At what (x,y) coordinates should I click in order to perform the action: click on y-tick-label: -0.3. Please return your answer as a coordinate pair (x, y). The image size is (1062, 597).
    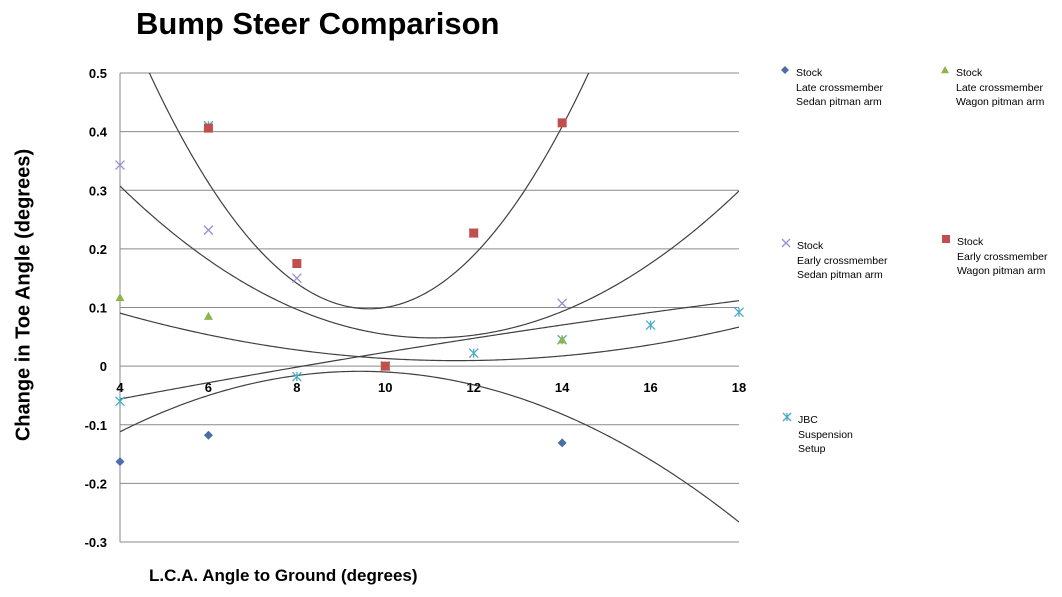
    Looking at the image, I should click on (96, 542).